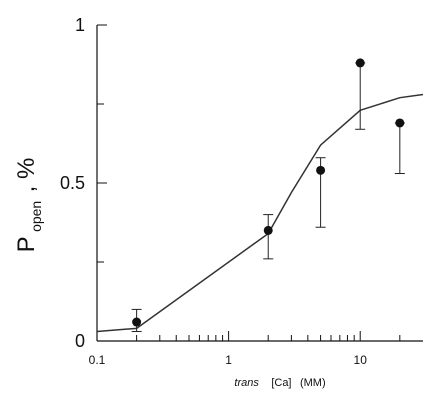 The width and height of the screenshot is (430, 401). I want to click on x-tick-label: 1, so click(228, 360).